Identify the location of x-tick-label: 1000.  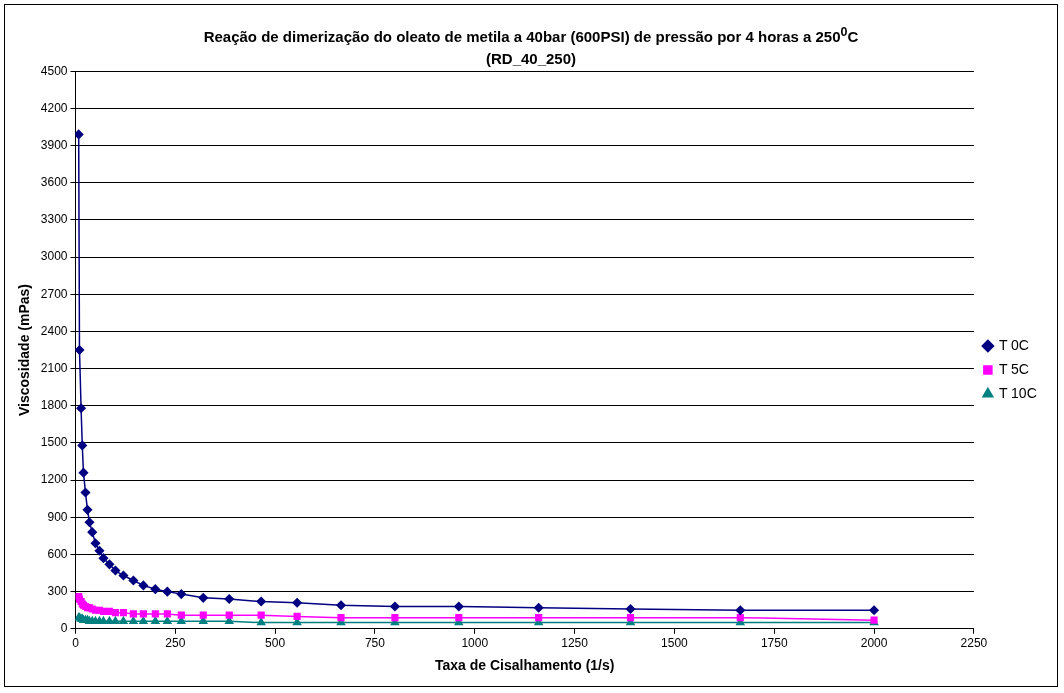
(475, 643).